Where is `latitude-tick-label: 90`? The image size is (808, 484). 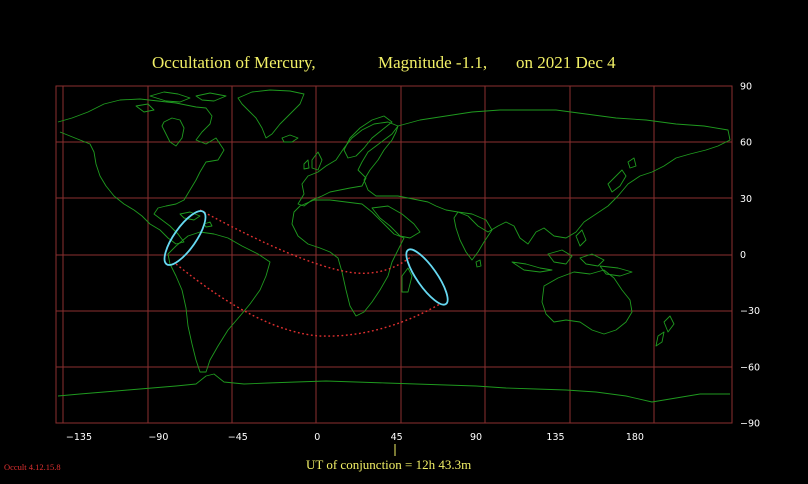 latitude-tick-label: 90 is located at coordinates (746, 87).